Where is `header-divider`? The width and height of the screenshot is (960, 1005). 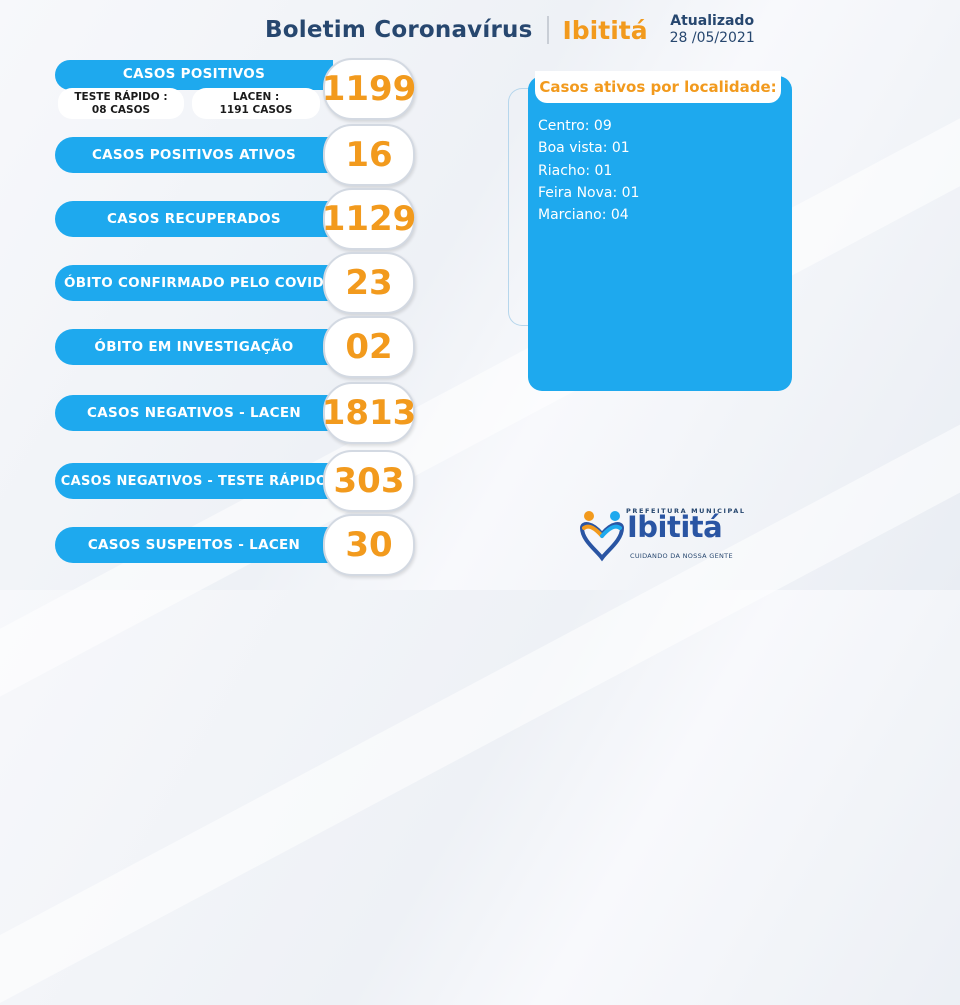 header-divider is located at coordinates (548, 30).